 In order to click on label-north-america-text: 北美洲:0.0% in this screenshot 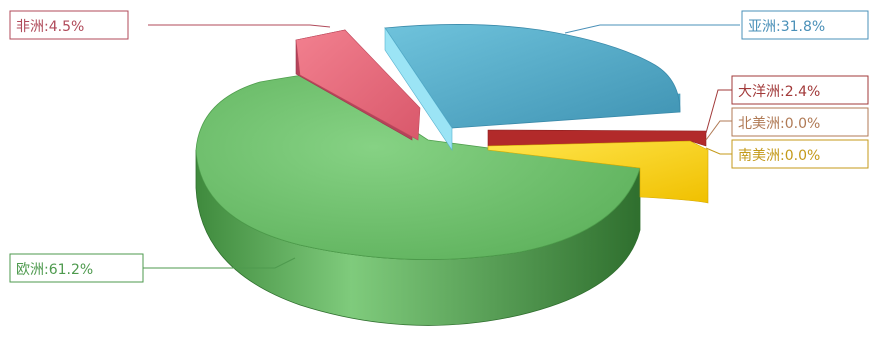, I will do `click(779, 124)`.